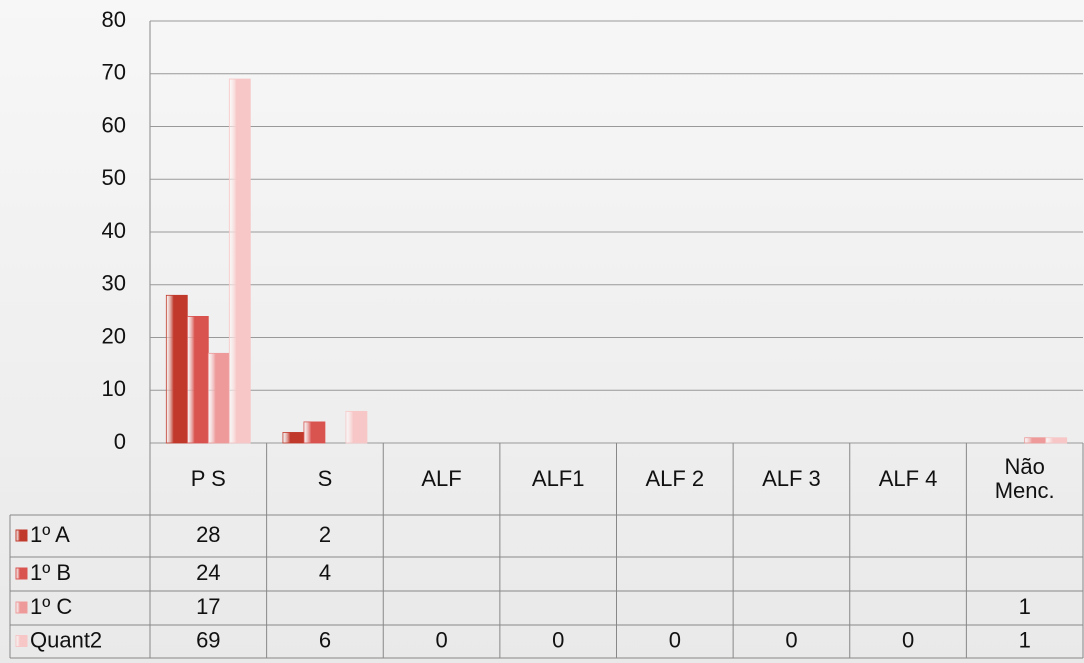  I want to click on x-tick-label: P S, so click(208, 478).